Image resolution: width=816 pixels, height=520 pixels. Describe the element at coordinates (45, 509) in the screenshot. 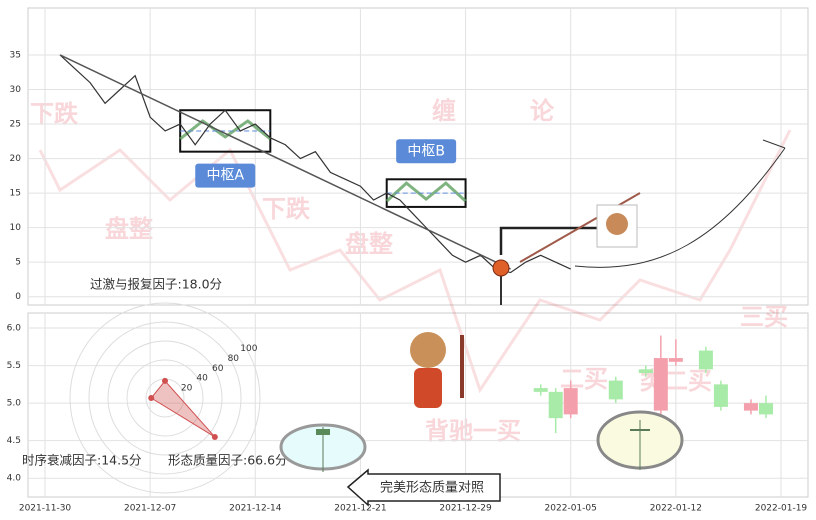

I see `x-tick-label: 2021-11-30` at that location.